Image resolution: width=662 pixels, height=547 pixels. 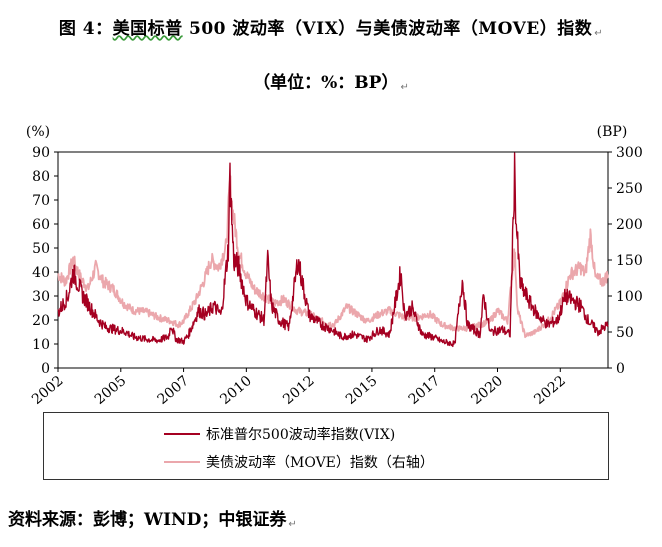 I want to click on x-tick-label: 2012, so click(x=299, y=390).